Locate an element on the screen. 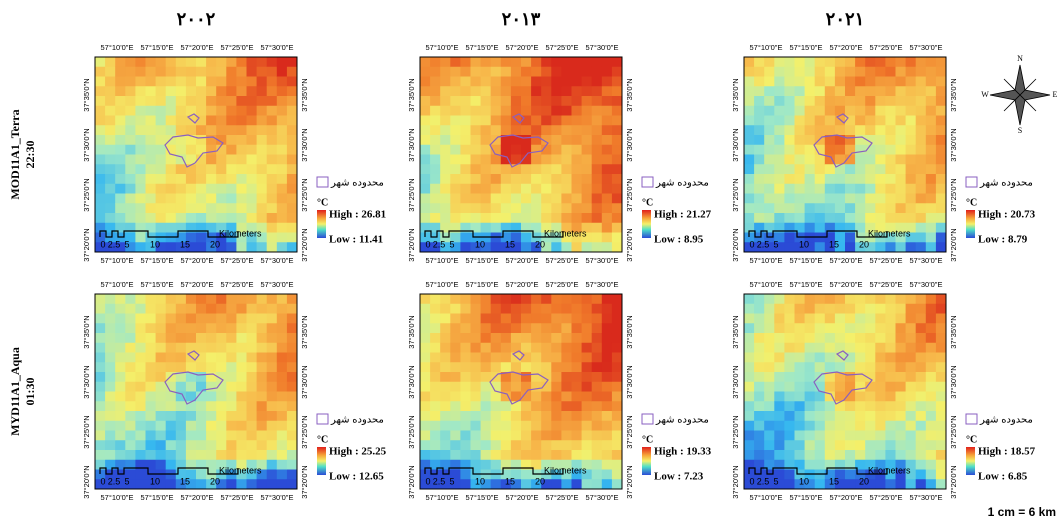 The width and height of the screenshot is (1058, 524). lat-label-left: 37°20'0"N is located at coordinates (735, 481).